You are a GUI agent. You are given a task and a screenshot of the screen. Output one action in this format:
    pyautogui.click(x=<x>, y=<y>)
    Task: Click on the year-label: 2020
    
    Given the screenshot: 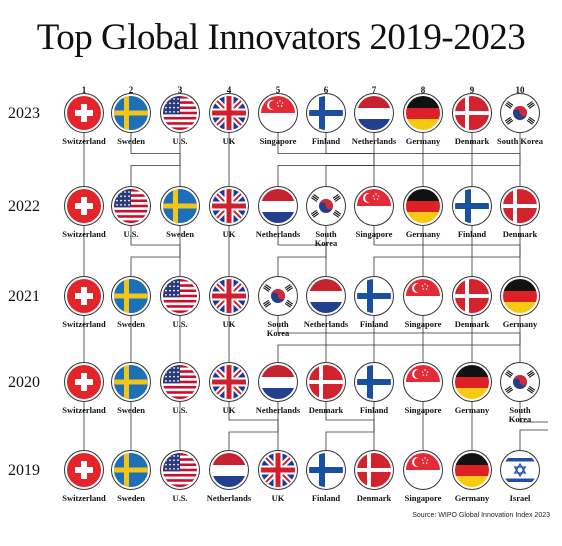 What is the action you would take?
    pyautogui.click(x=24, y=382)
    